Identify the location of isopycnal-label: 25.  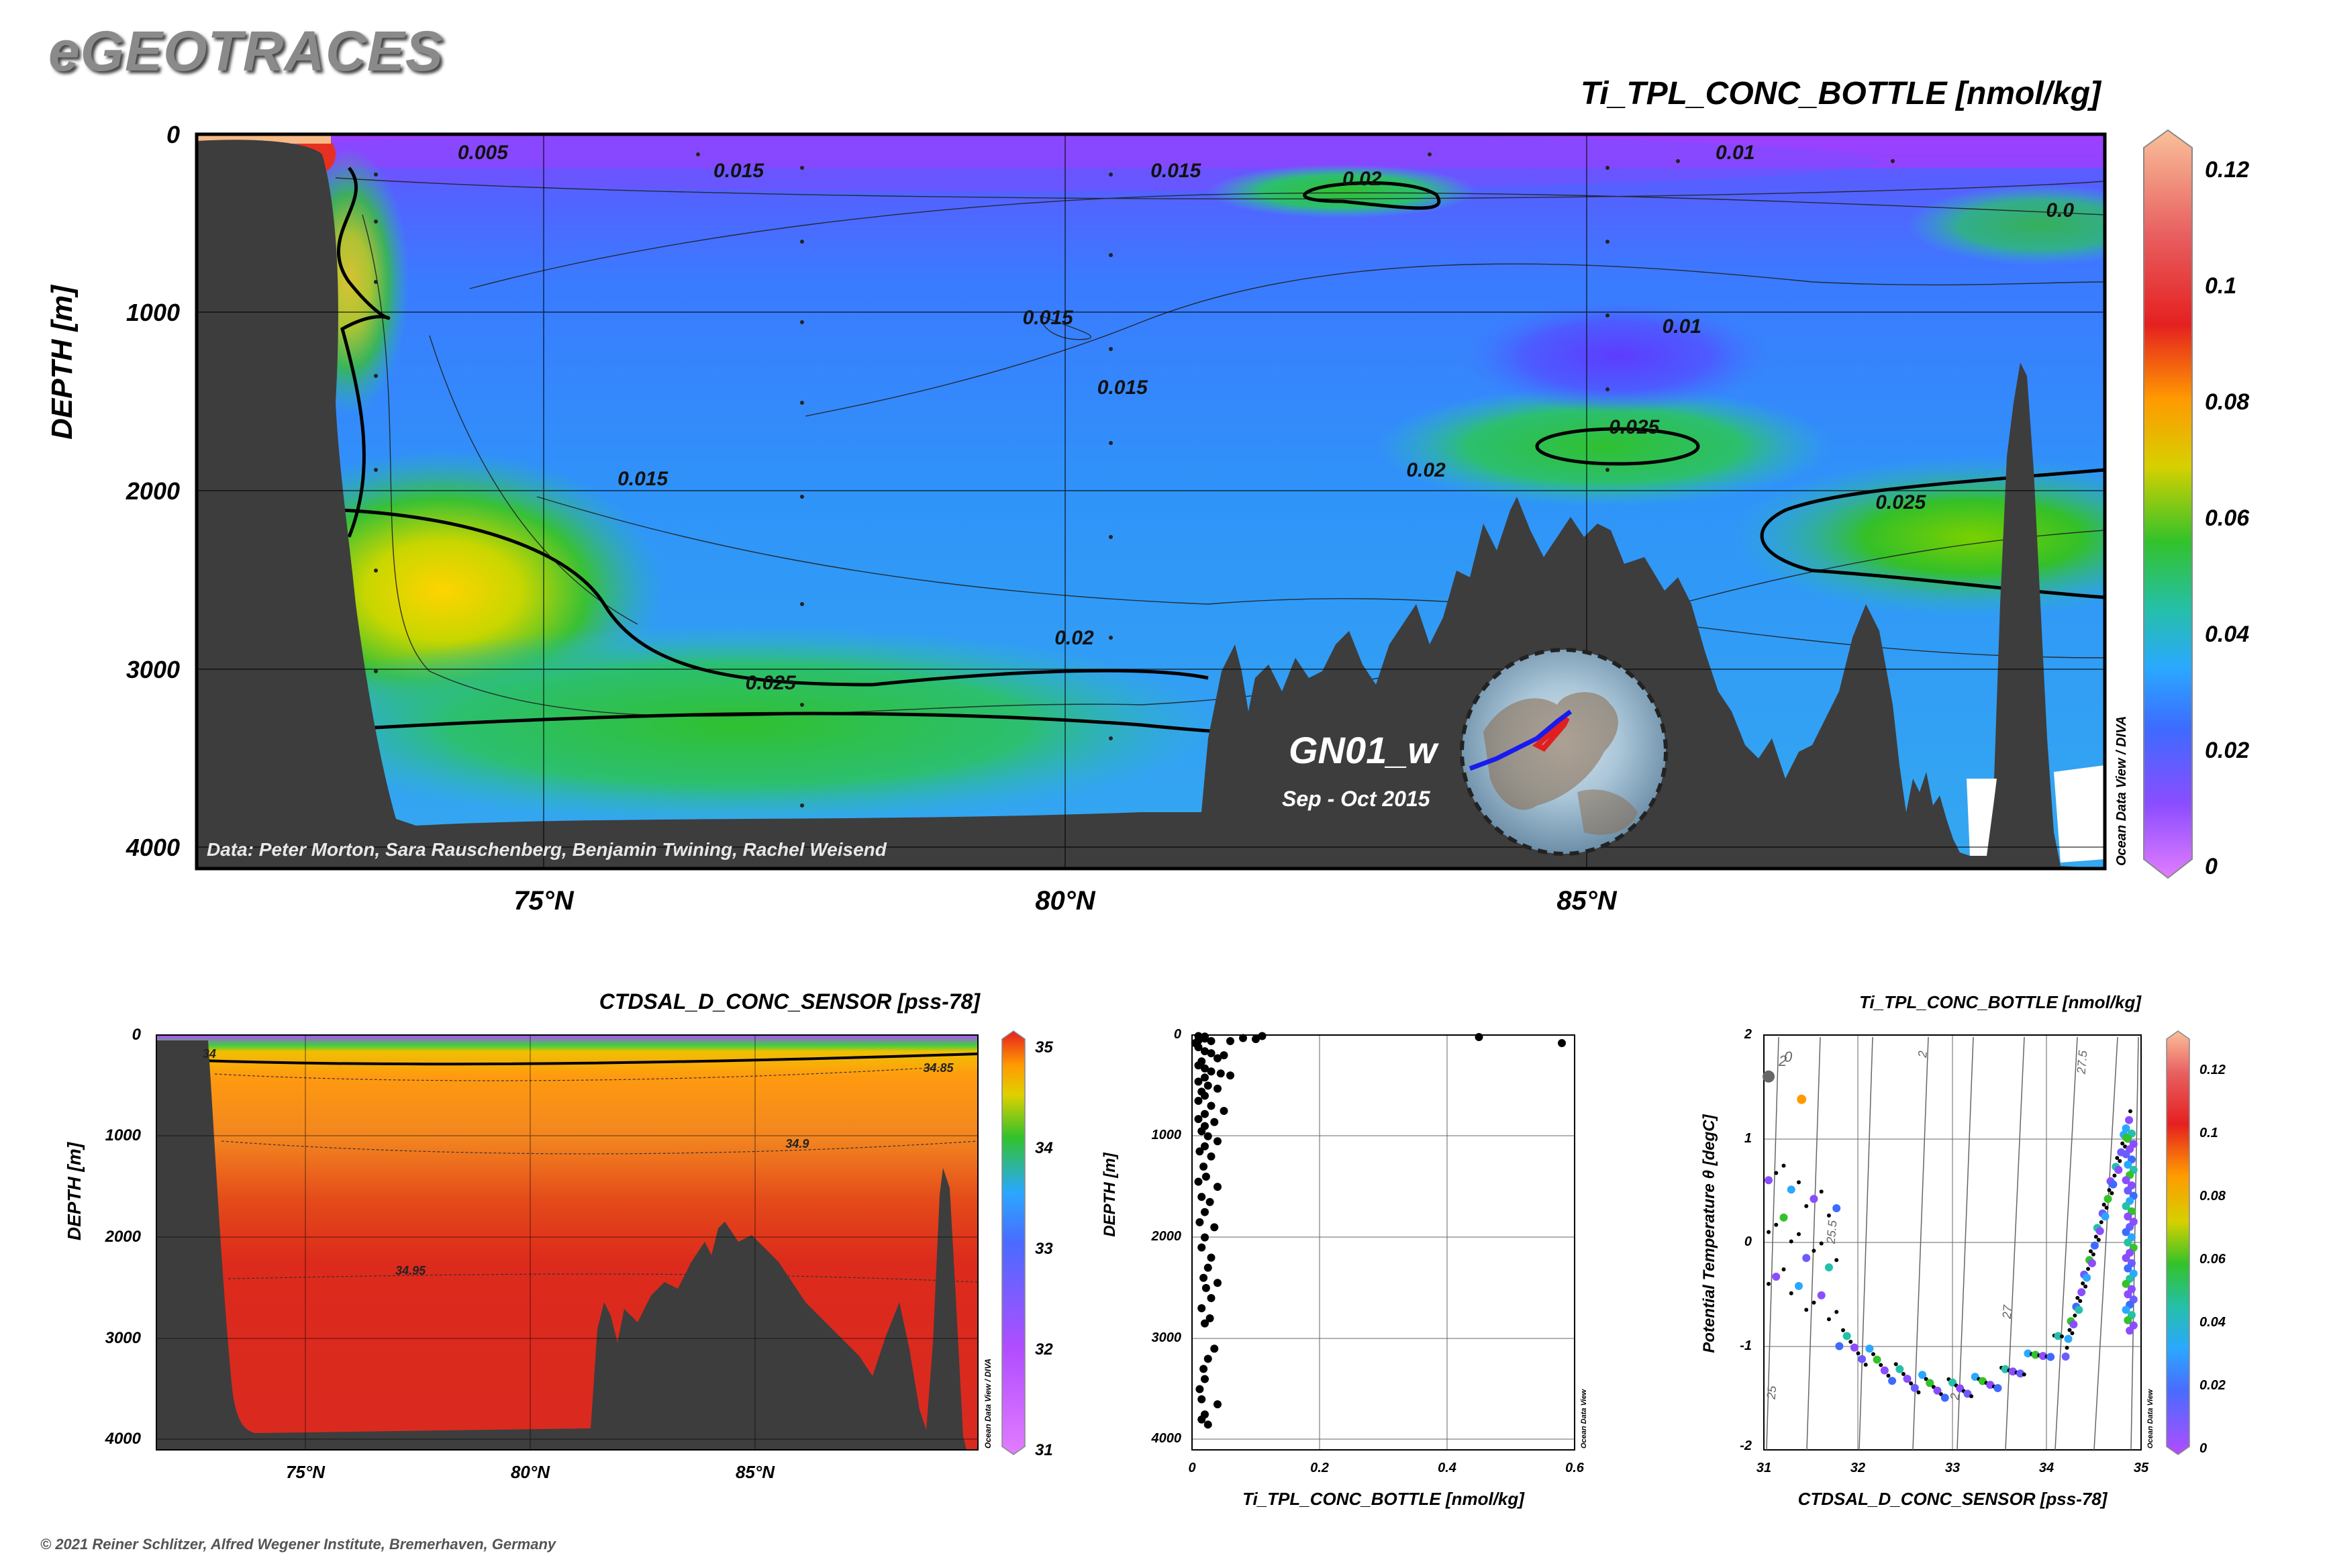
(1771, 1392).